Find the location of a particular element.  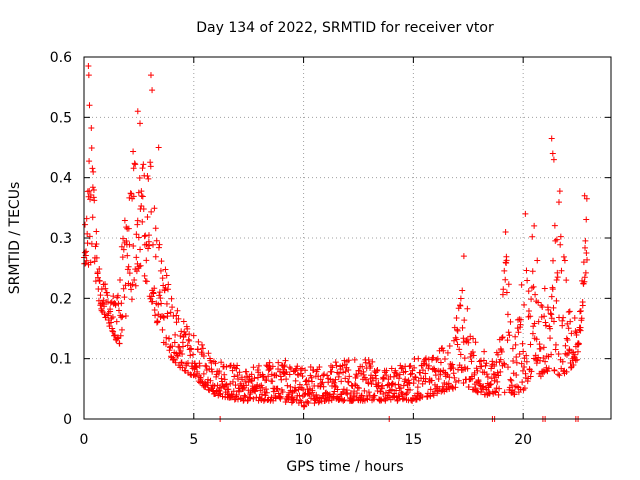

y-tick-label-0: 0 is located at coordinates (67, 420).